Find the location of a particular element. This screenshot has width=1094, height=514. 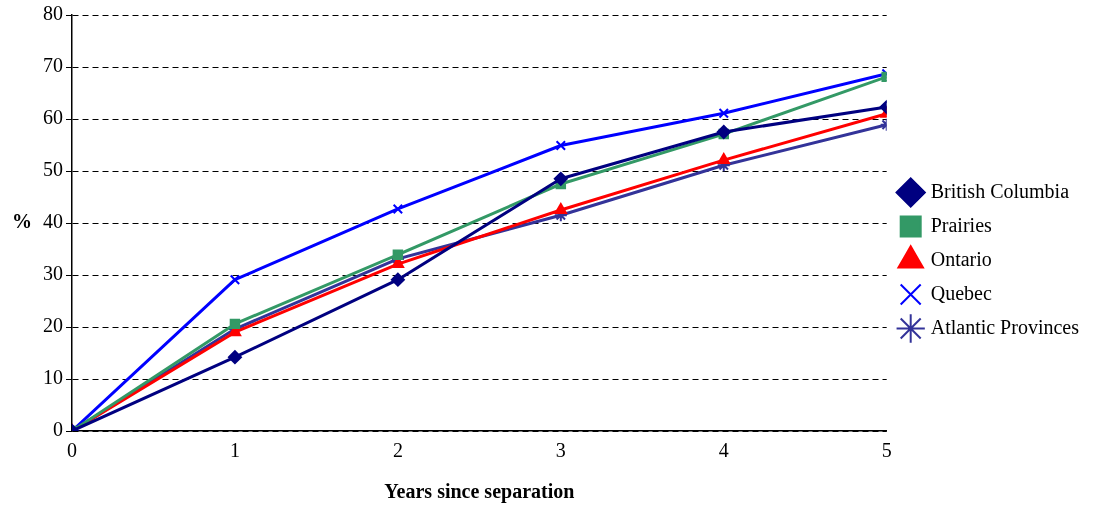

legend-label: Prairies is located at coordinates (961, 224).